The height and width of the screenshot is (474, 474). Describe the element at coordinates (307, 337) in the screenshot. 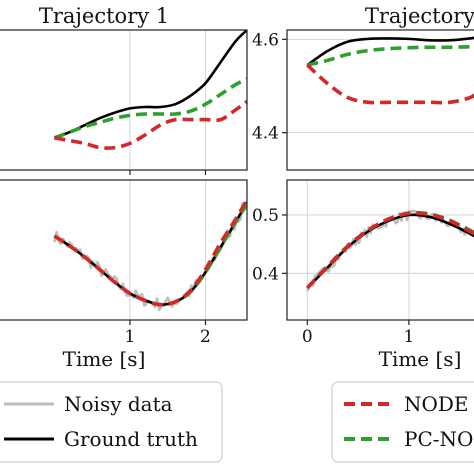

I see `x-tick-label: 0` at that location.